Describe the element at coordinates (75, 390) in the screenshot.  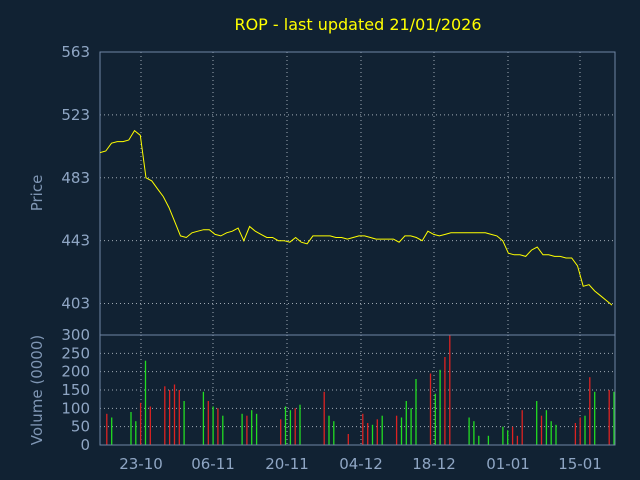
I see `volume-tick-label: 150` at that location.